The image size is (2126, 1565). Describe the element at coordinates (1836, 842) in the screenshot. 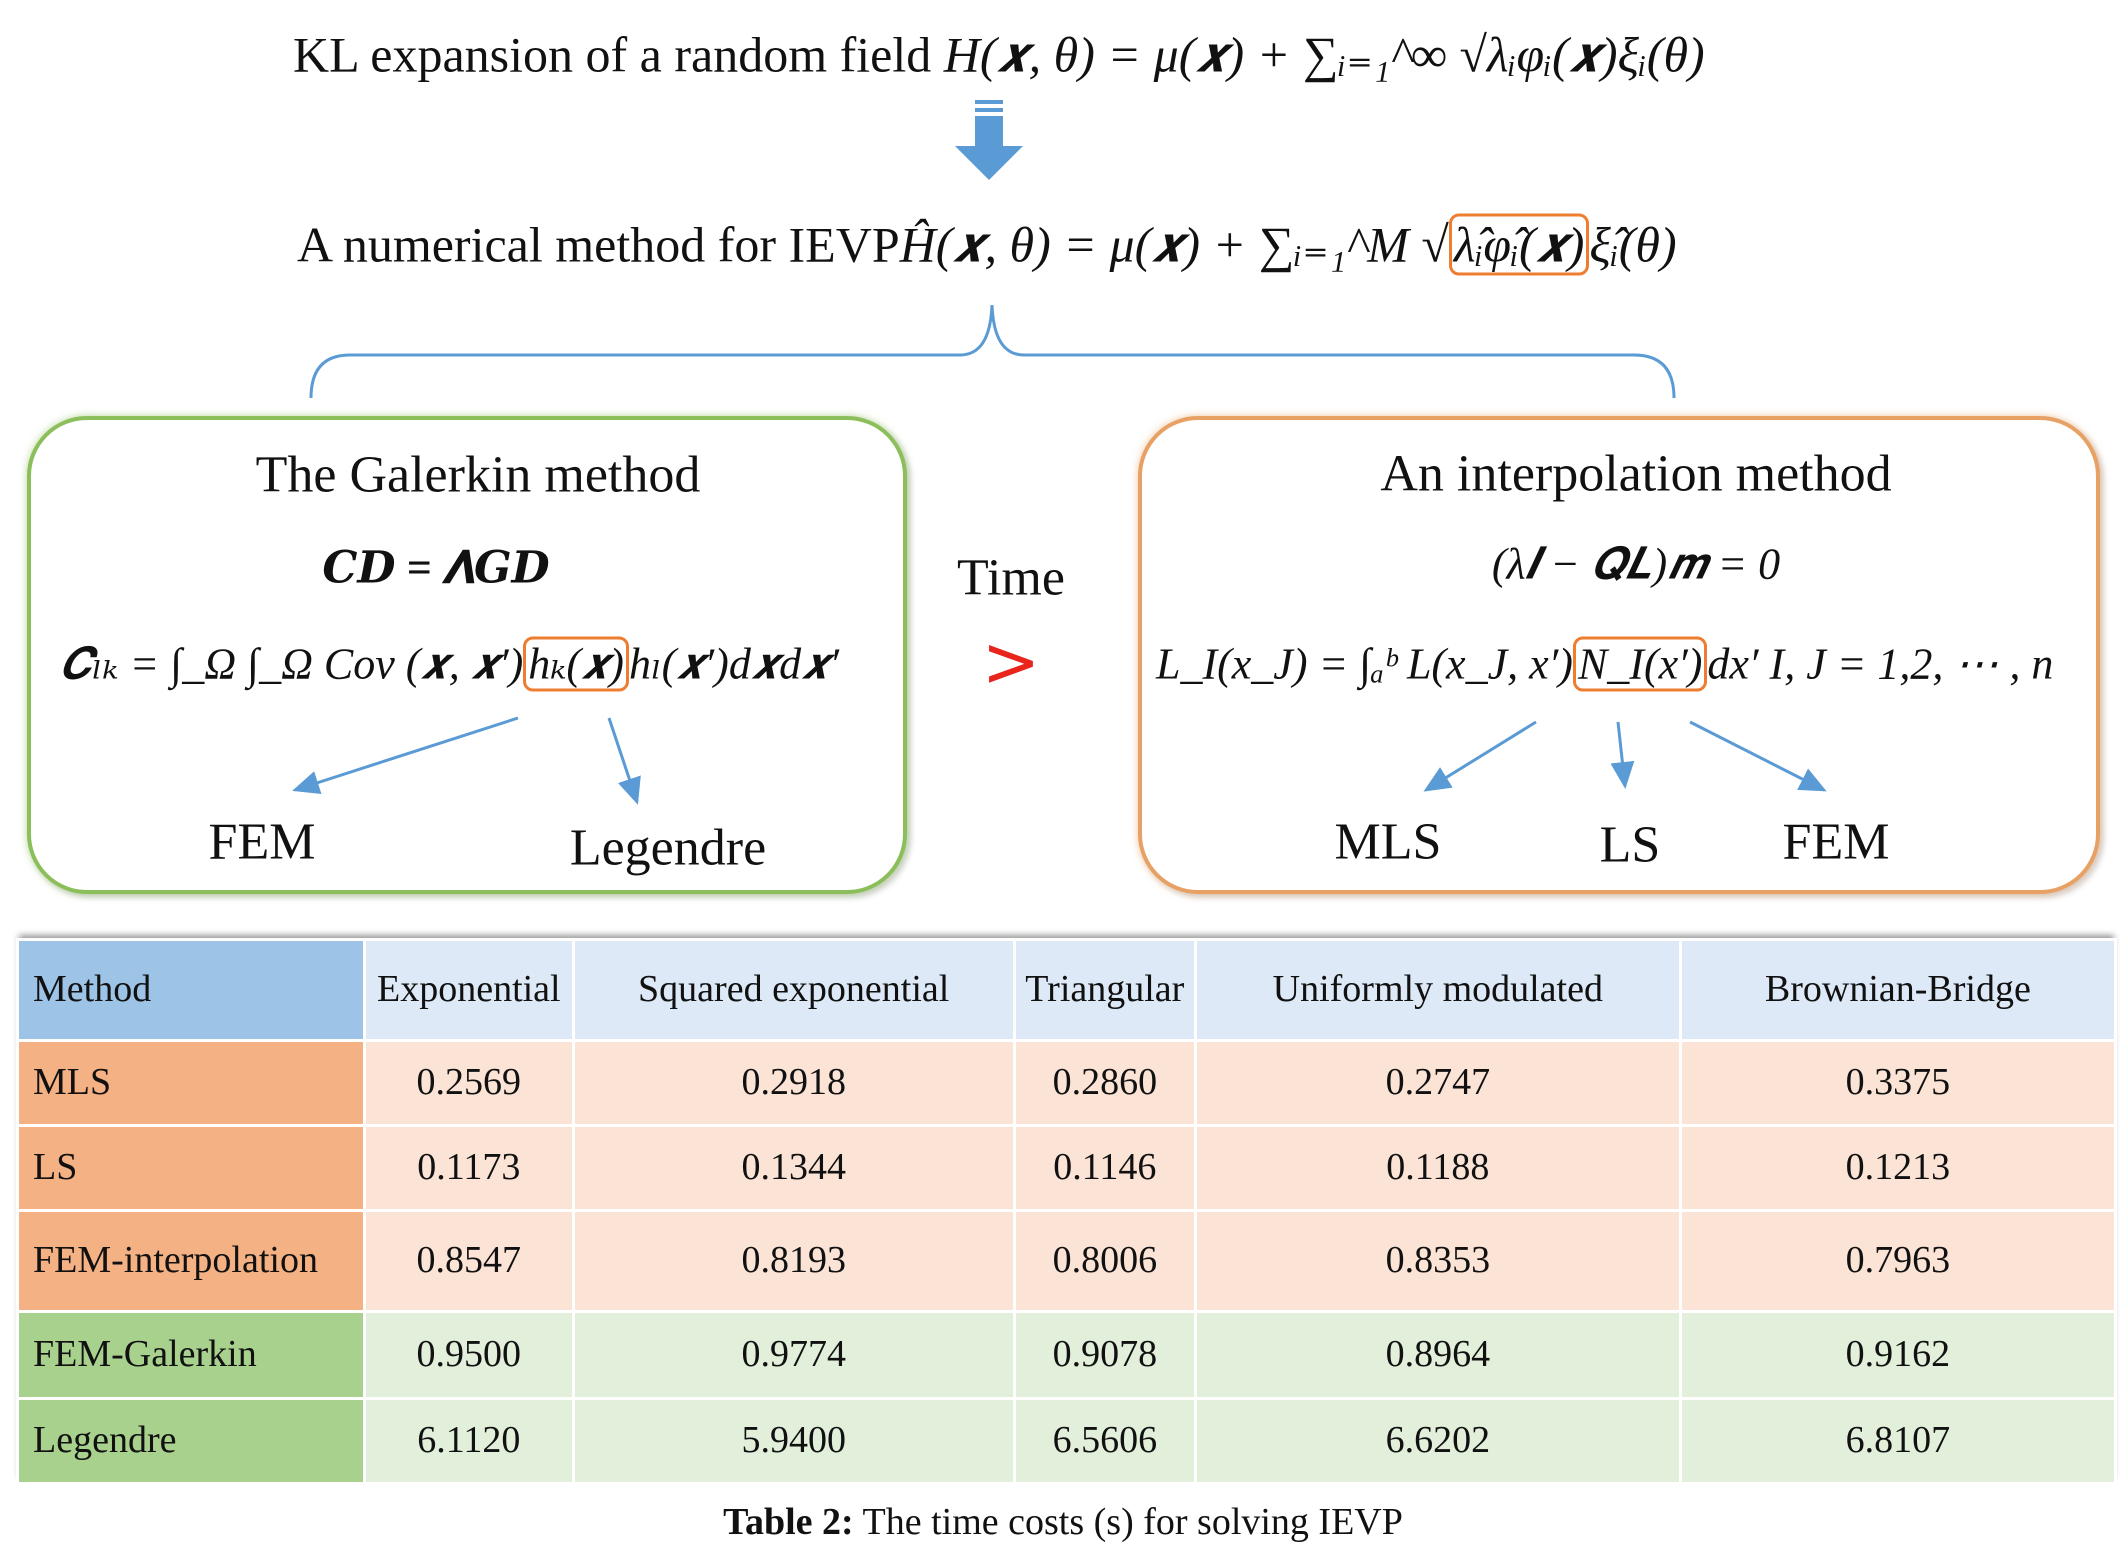

I see `label-fem-interpolation: FEM` at that location.